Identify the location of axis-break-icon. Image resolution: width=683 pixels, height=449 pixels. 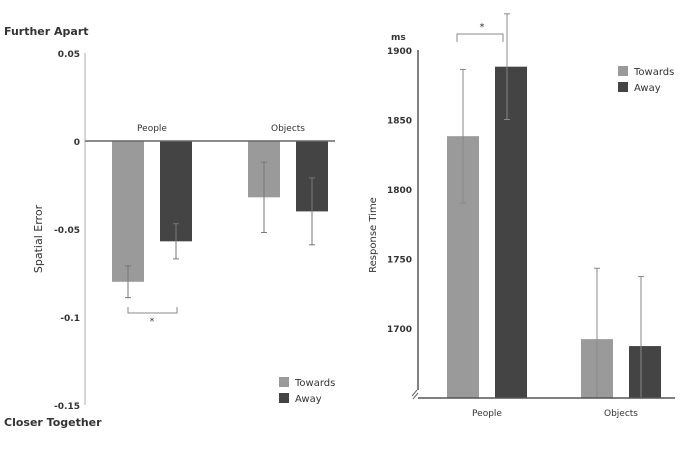
(415, 394).